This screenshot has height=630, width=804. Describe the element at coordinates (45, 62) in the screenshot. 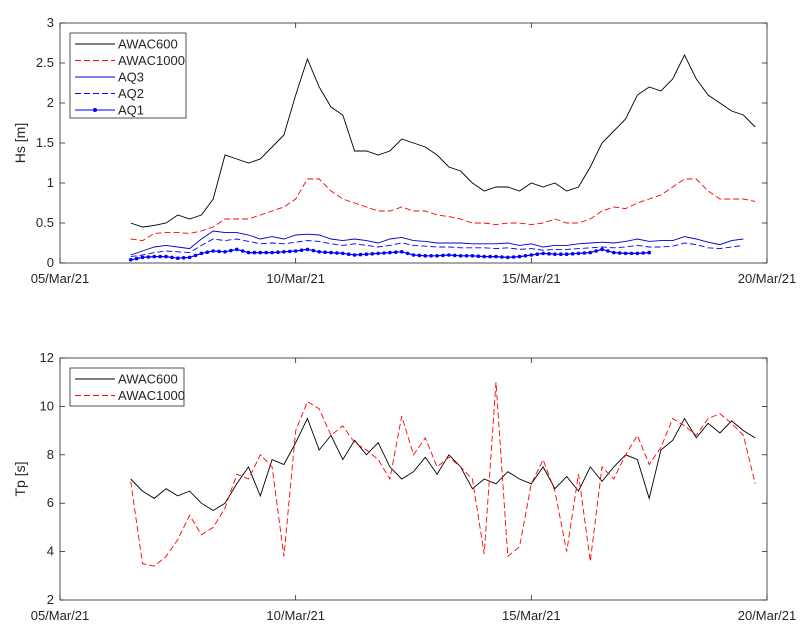

I see `y-tick-label: 2.5` at that location.